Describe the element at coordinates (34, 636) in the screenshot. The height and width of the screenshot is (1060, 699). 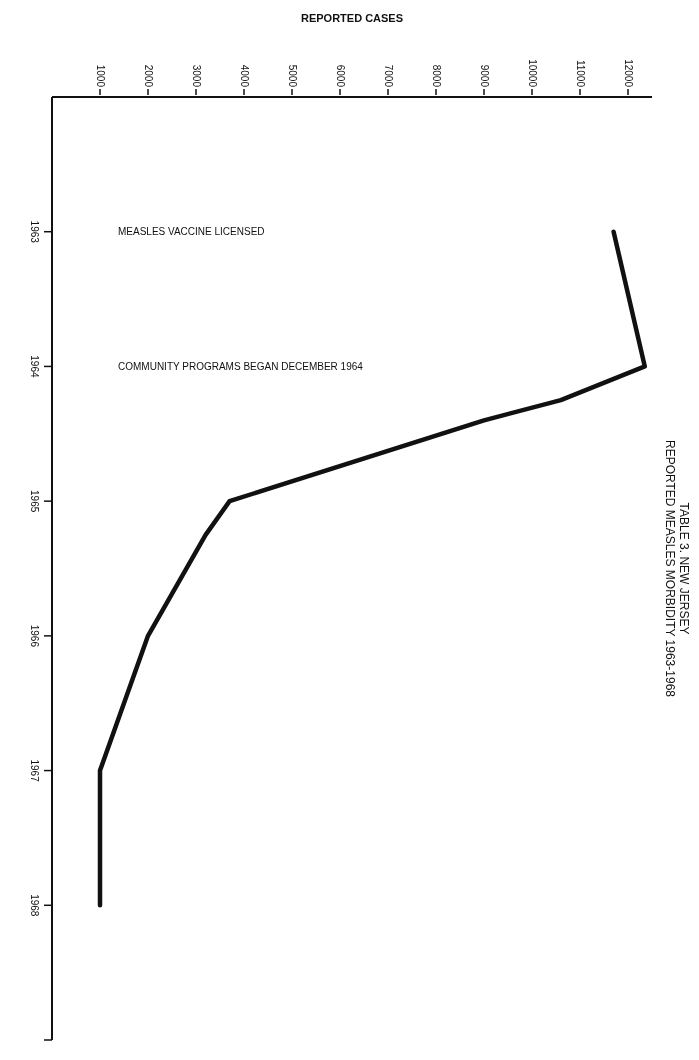
I see `y-tick-label: 1966` at that location.